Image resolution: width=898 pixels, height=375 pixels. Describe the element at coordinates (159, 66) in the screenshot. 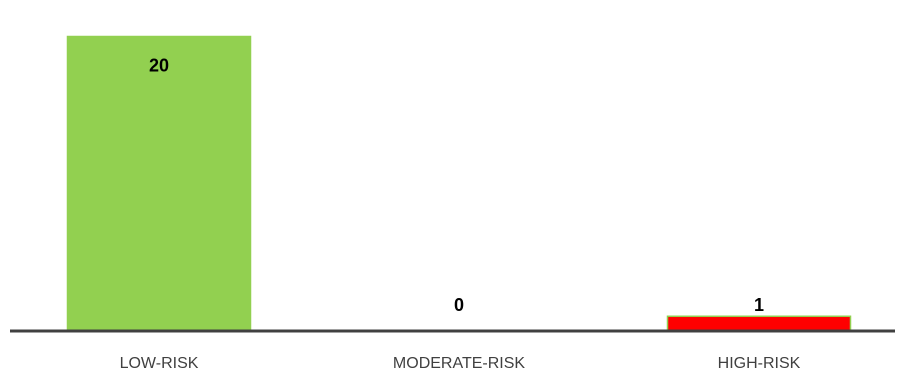

I see `value-label-low-risk: 20` at that location.